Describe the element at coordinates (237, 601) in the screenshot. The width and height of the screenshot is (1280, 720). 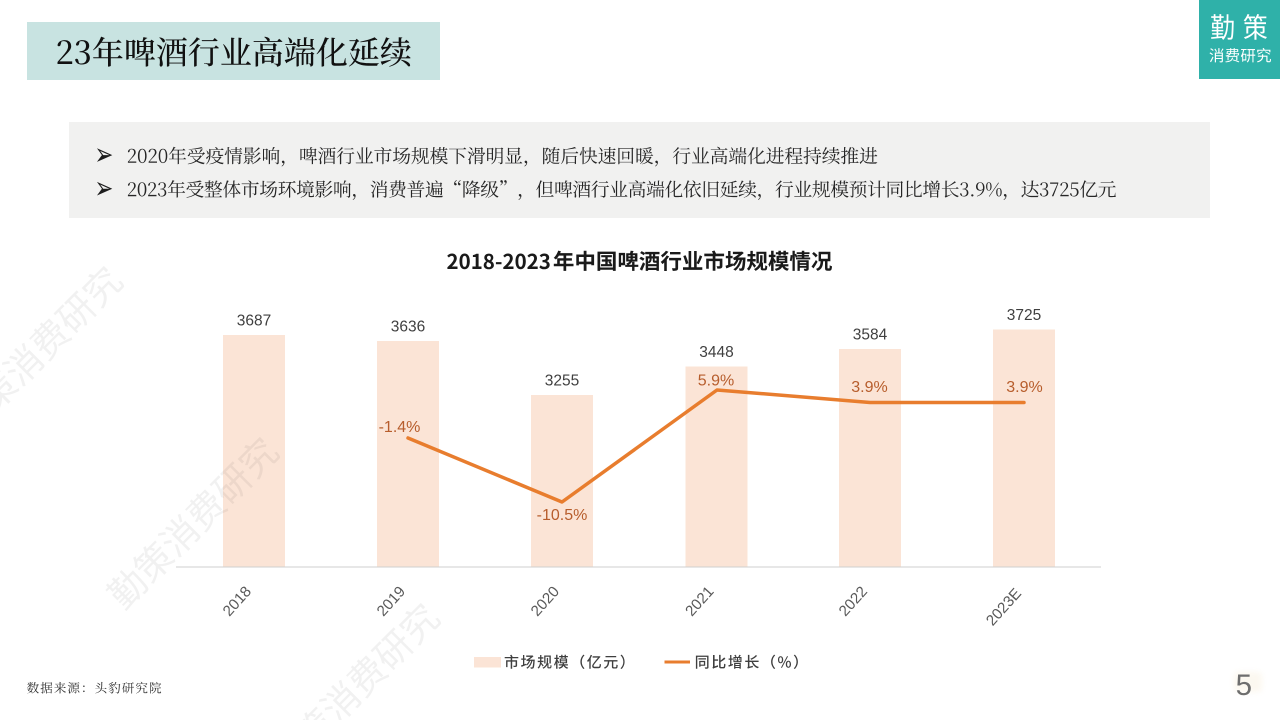
I see `svg-text: 2018` at that location.